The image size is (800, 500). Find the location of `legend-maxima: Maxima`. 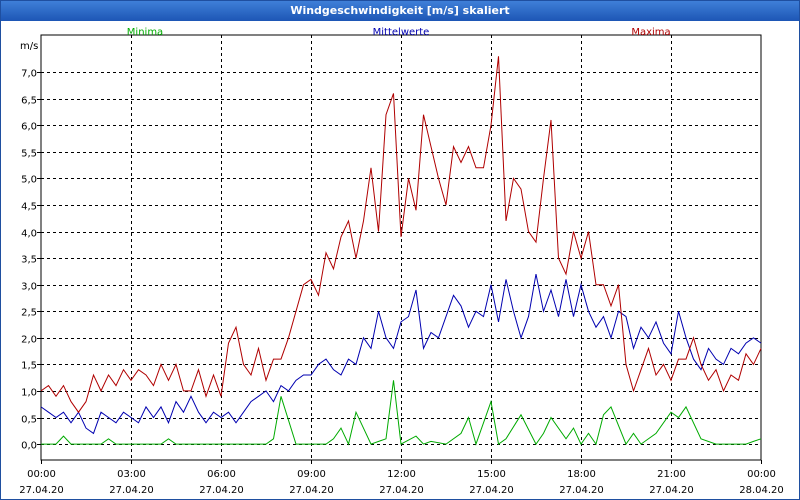

legend-maxima: Maxima is located at coordinates (650, 32).